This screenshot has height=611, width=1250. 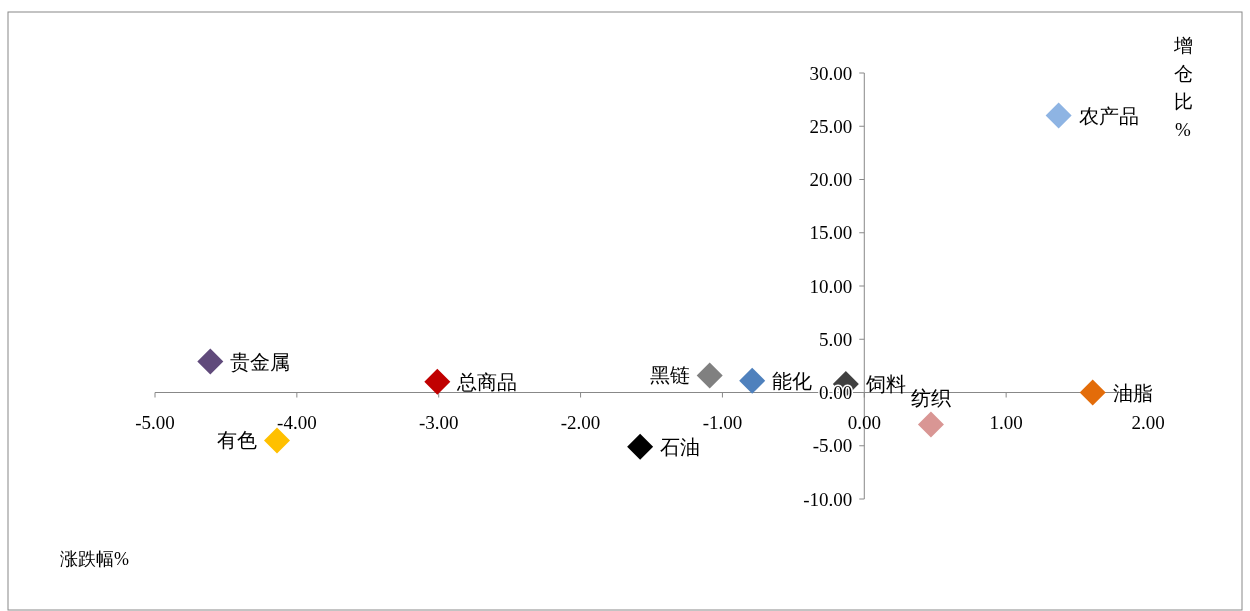 I want to click on y-tick-label: -10.00, so click(x=828, y=499).